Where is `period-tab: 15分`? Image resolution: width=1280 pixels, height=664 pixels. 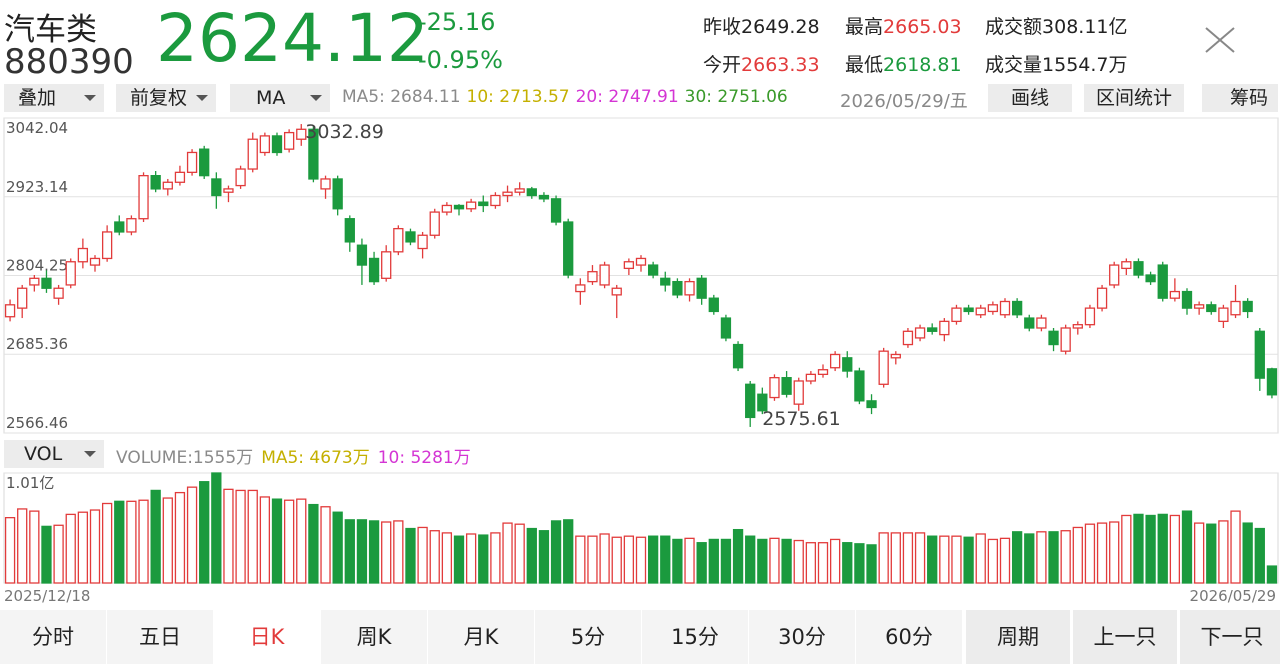
period-tab: 15分 is located at coordinates (695, 637).